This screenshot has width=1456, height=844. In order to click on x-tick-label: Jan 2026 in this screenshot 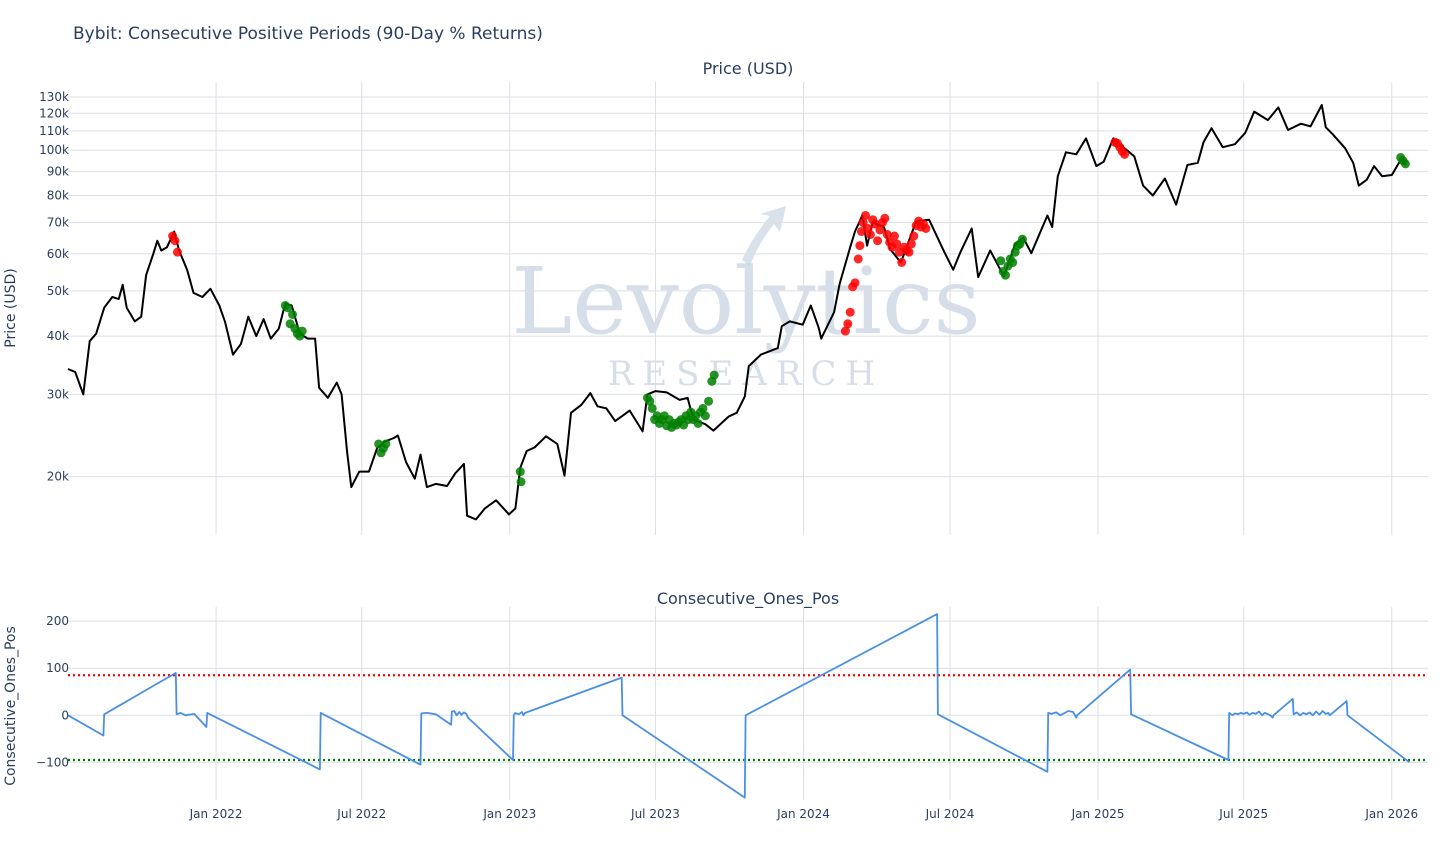, I will do `click(1391, 814)`.